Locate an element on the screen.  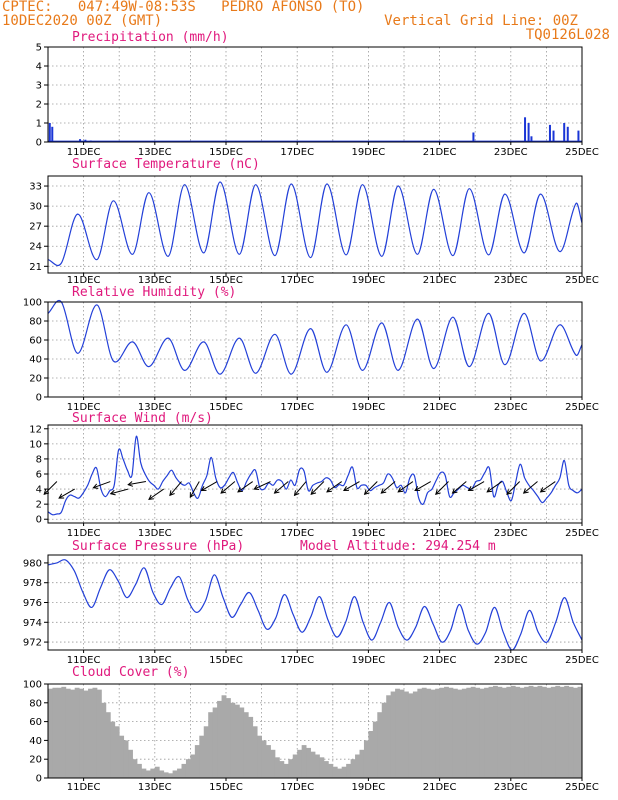
y-tick-label: 974 is located at coordinates (32, 623).